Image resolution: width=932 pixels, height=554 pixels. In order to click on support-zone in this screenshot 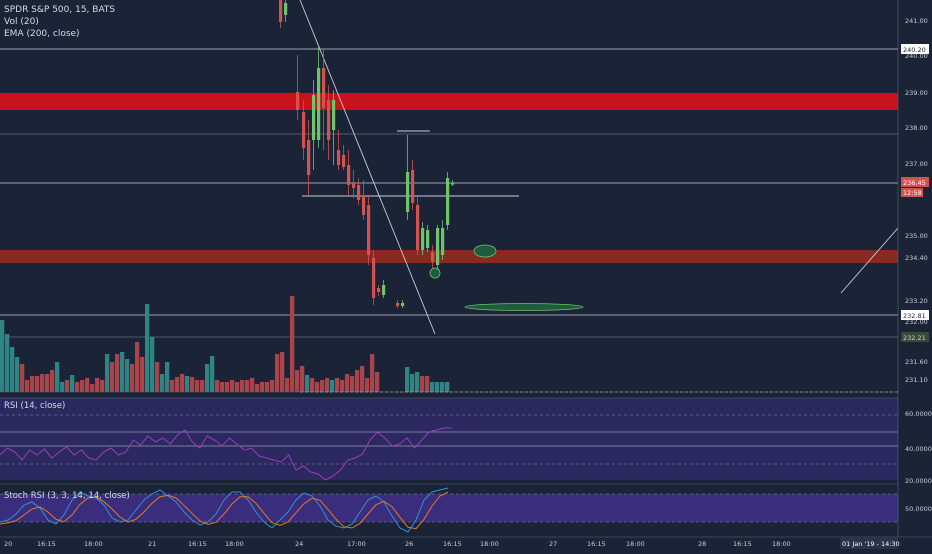, I will do `click(449, 256)`.